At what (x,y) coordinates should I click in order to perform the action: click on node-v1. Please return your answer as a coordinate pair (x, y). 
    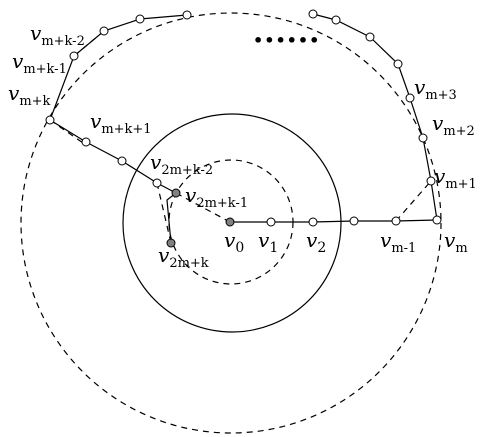
    Looking at the image, I should click on (271, 222).